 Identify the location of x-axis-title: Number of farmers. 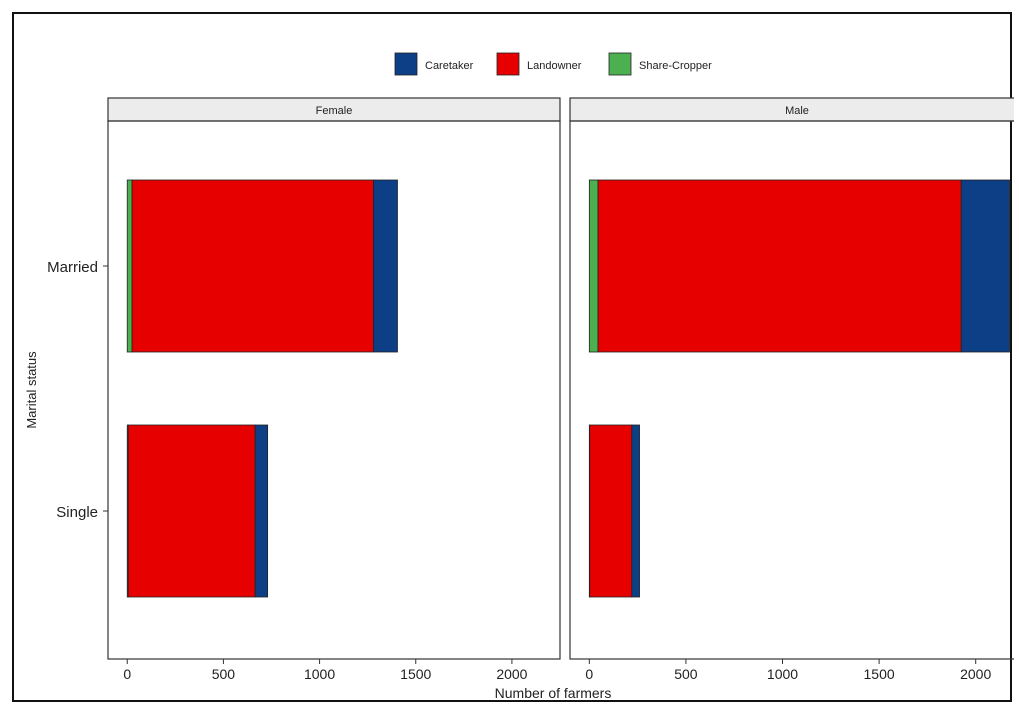
(553, 693).